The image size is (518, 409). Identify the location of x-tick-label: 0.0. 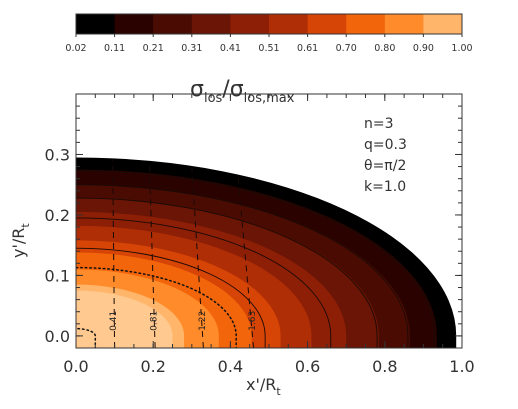
(75, 366).